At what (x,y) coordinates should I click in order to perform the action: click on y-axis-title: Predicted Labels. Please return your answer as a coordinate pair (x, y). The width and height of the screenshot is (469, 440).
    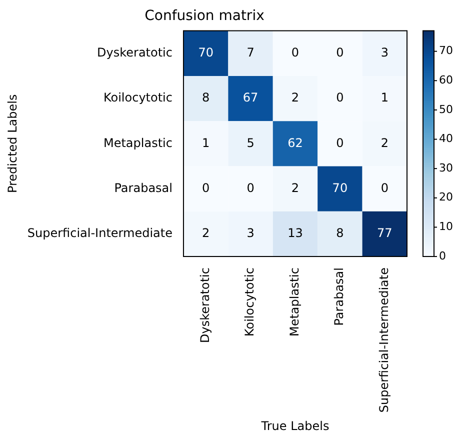
    Looking at the image, I should click on (12, 144).